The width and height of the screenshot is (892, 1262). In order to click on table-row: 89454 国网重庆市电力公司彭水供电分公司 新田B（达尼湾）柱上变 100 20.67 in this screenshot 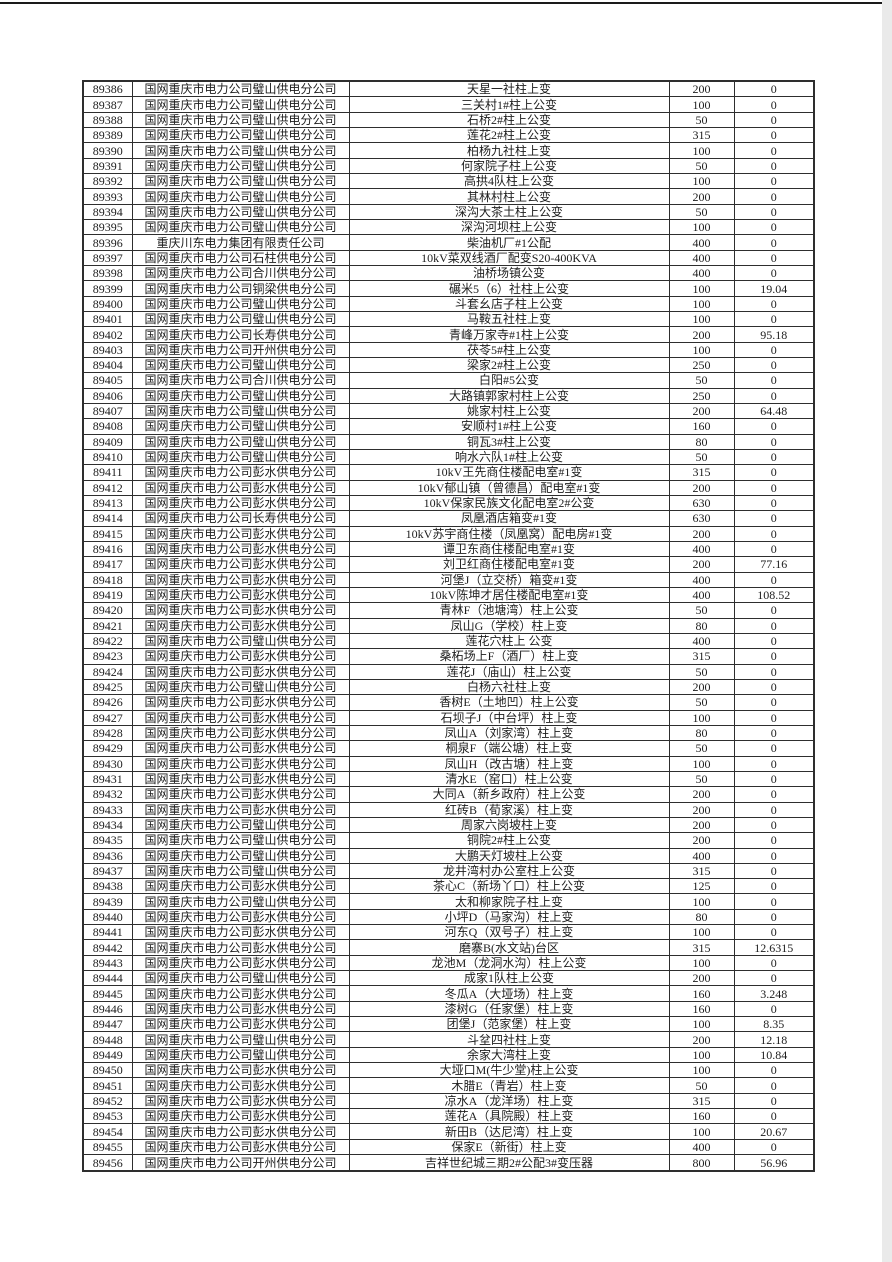, I will do `click(448, 1131)`.